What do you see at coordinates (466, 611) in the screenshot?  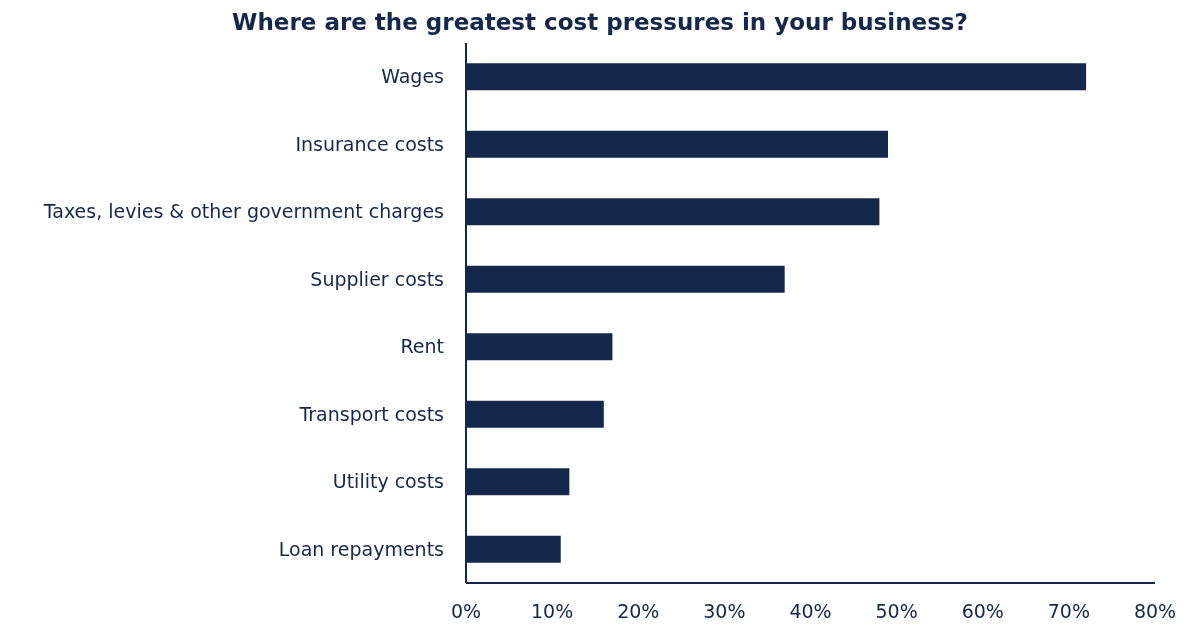 I see `x-tick-label: 0%` at bounding box center [466, 611].